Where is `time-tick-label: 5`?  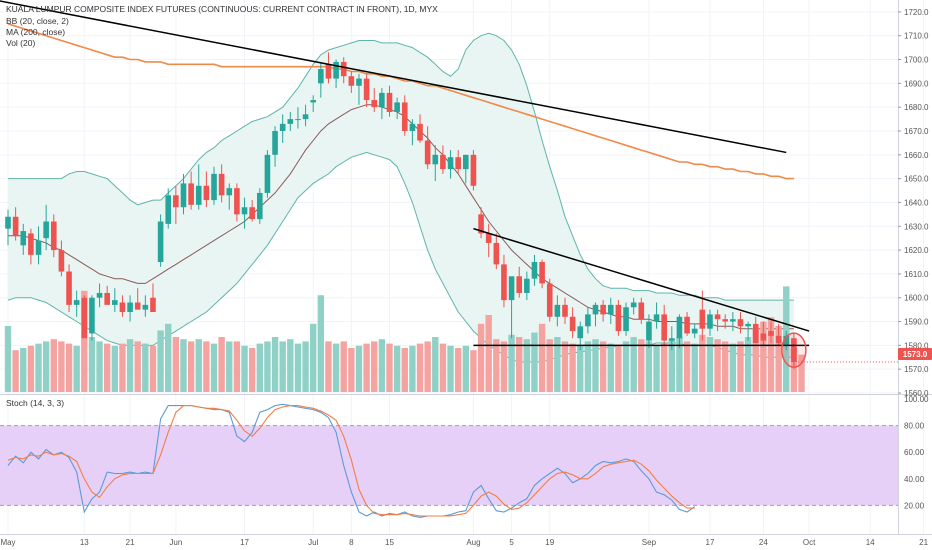
time-tick-label: 5 is located at coordinates (511, 542).